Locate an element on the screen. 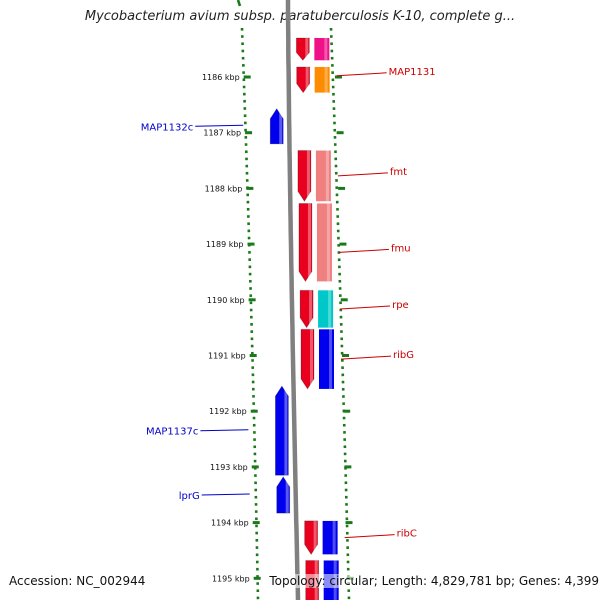 Image resolution: width=600 pixels, height=600 pixels. gene-features is located at coordinates (304, 318).